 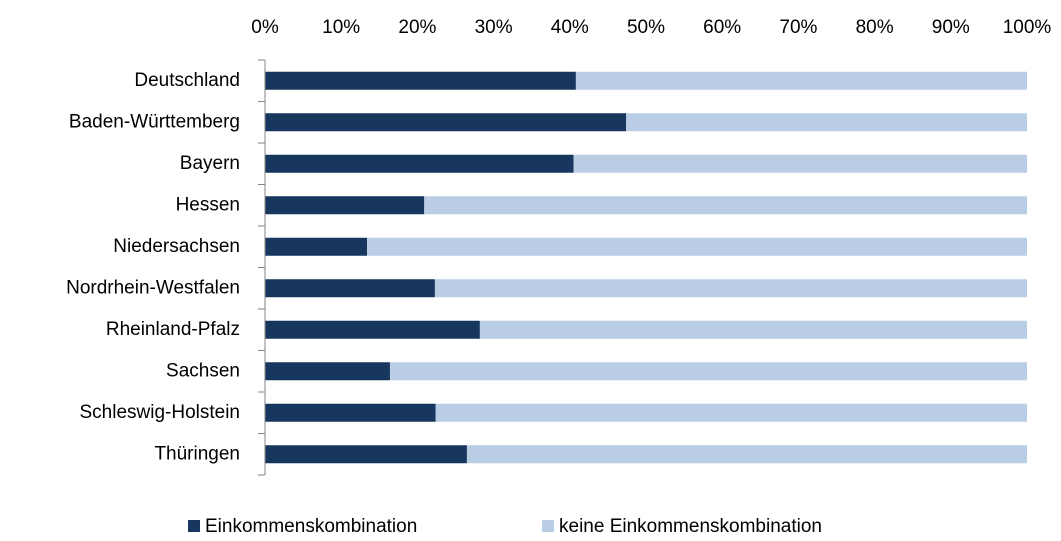 I want to click on y-tick-label: Schleswig-Holstein, so click(x=159, y=412).